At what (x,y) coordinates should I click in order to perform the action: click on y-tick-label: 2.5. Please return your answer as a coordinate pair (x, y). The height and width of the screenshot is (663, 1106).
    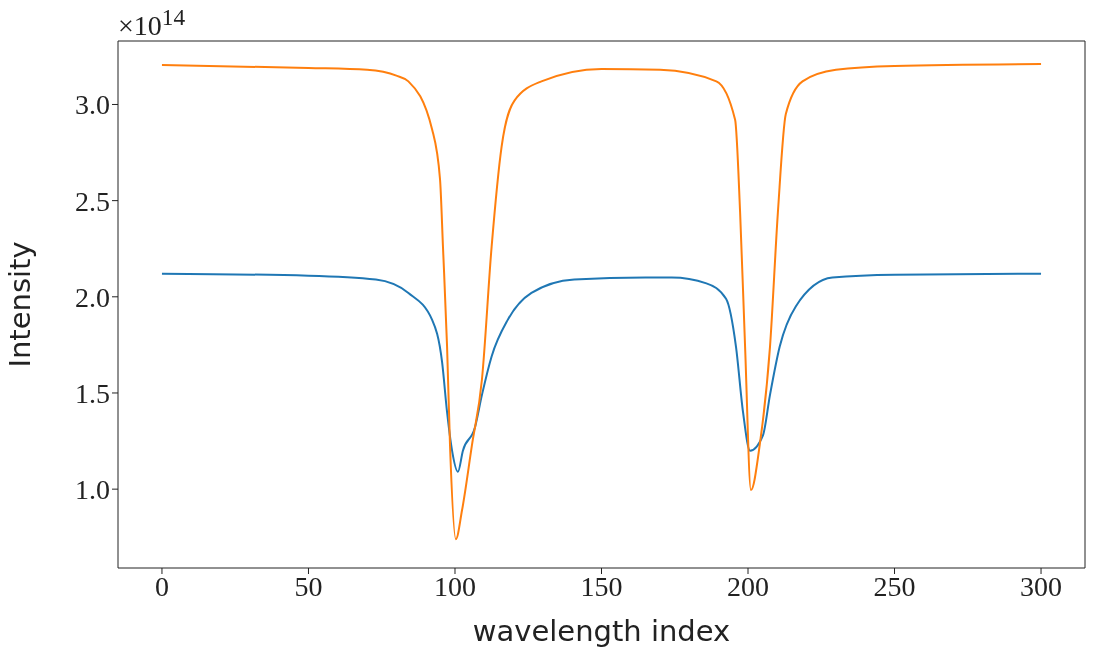
    Looking at the image, I should click on (92, 201).